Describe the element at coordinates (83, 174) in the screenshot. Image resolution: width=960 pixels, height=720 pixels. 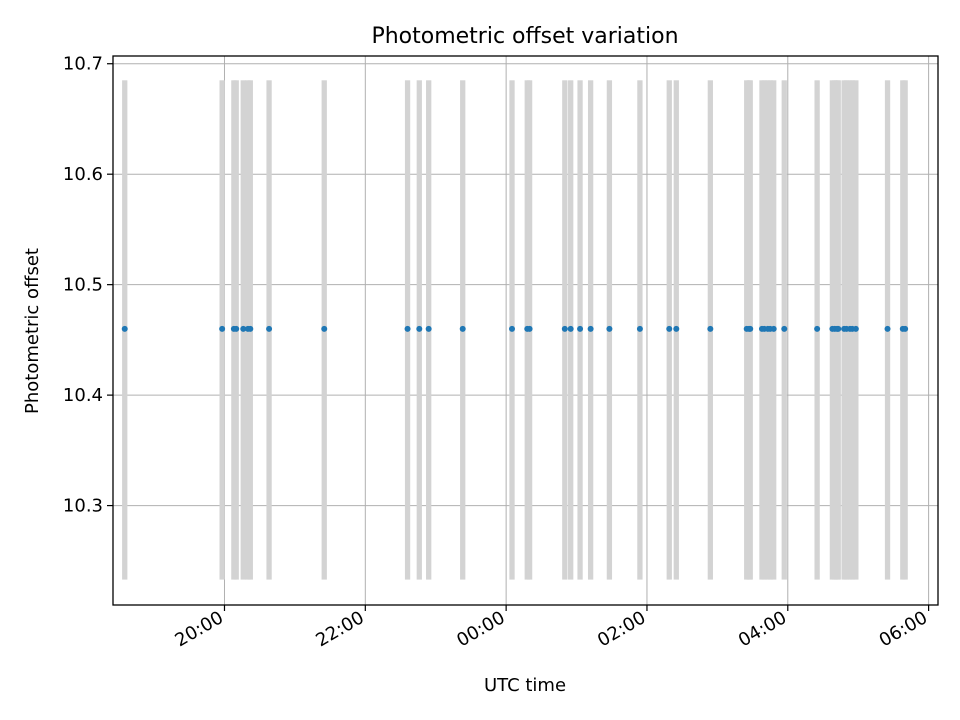
I see `y-tick-label: 10.6` at that location.